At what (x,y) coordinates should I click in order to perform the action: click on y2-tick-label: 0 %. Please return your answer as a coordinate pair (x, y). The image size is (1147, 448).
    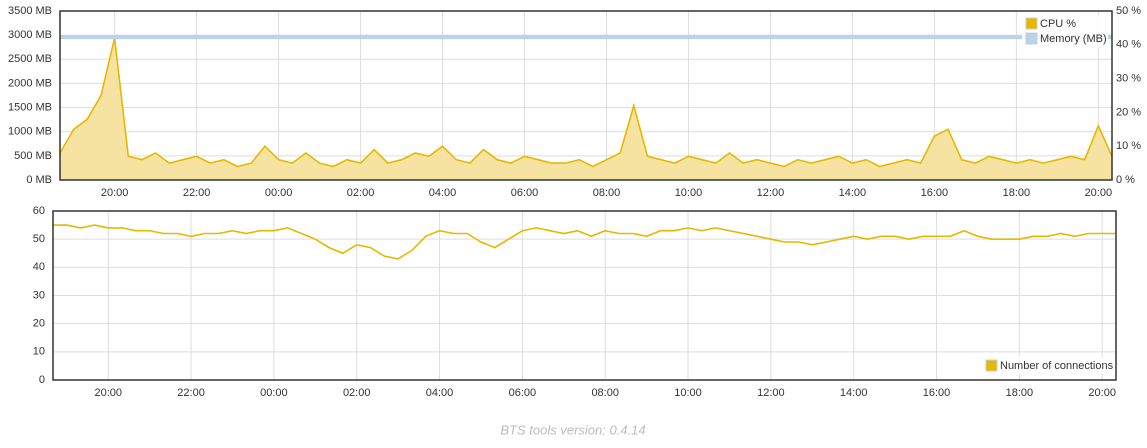
    Looking at the image, I should click on (1125, 180).